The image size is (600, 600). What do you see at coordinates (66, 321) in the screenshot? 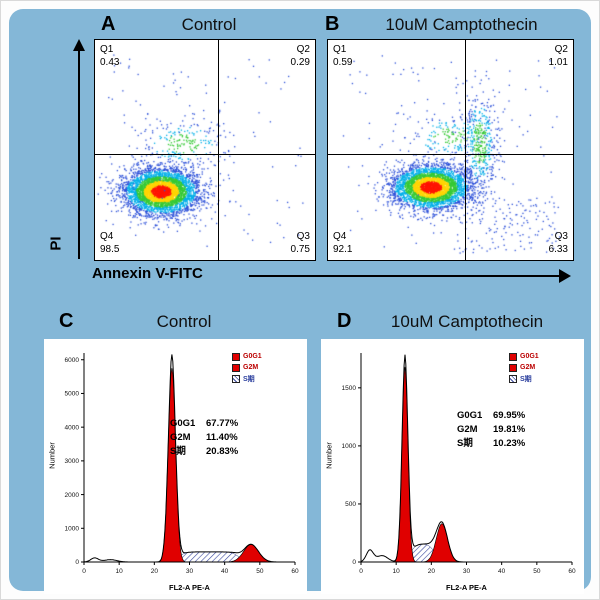
I see `panel-label-c: C` at bounding box center [66, 321].